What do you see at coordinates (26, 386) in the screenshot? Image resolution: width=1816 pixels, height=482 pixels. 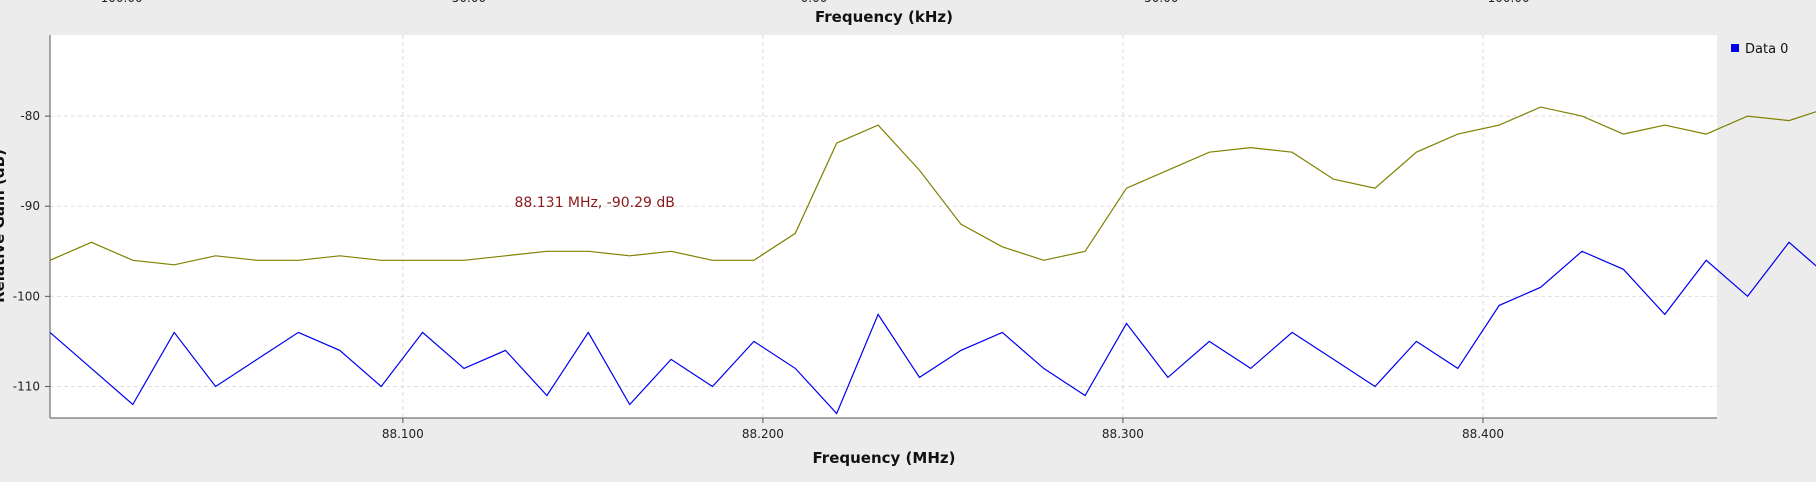 I see `y-tick-label: -110` at bounding box center [26, 386].